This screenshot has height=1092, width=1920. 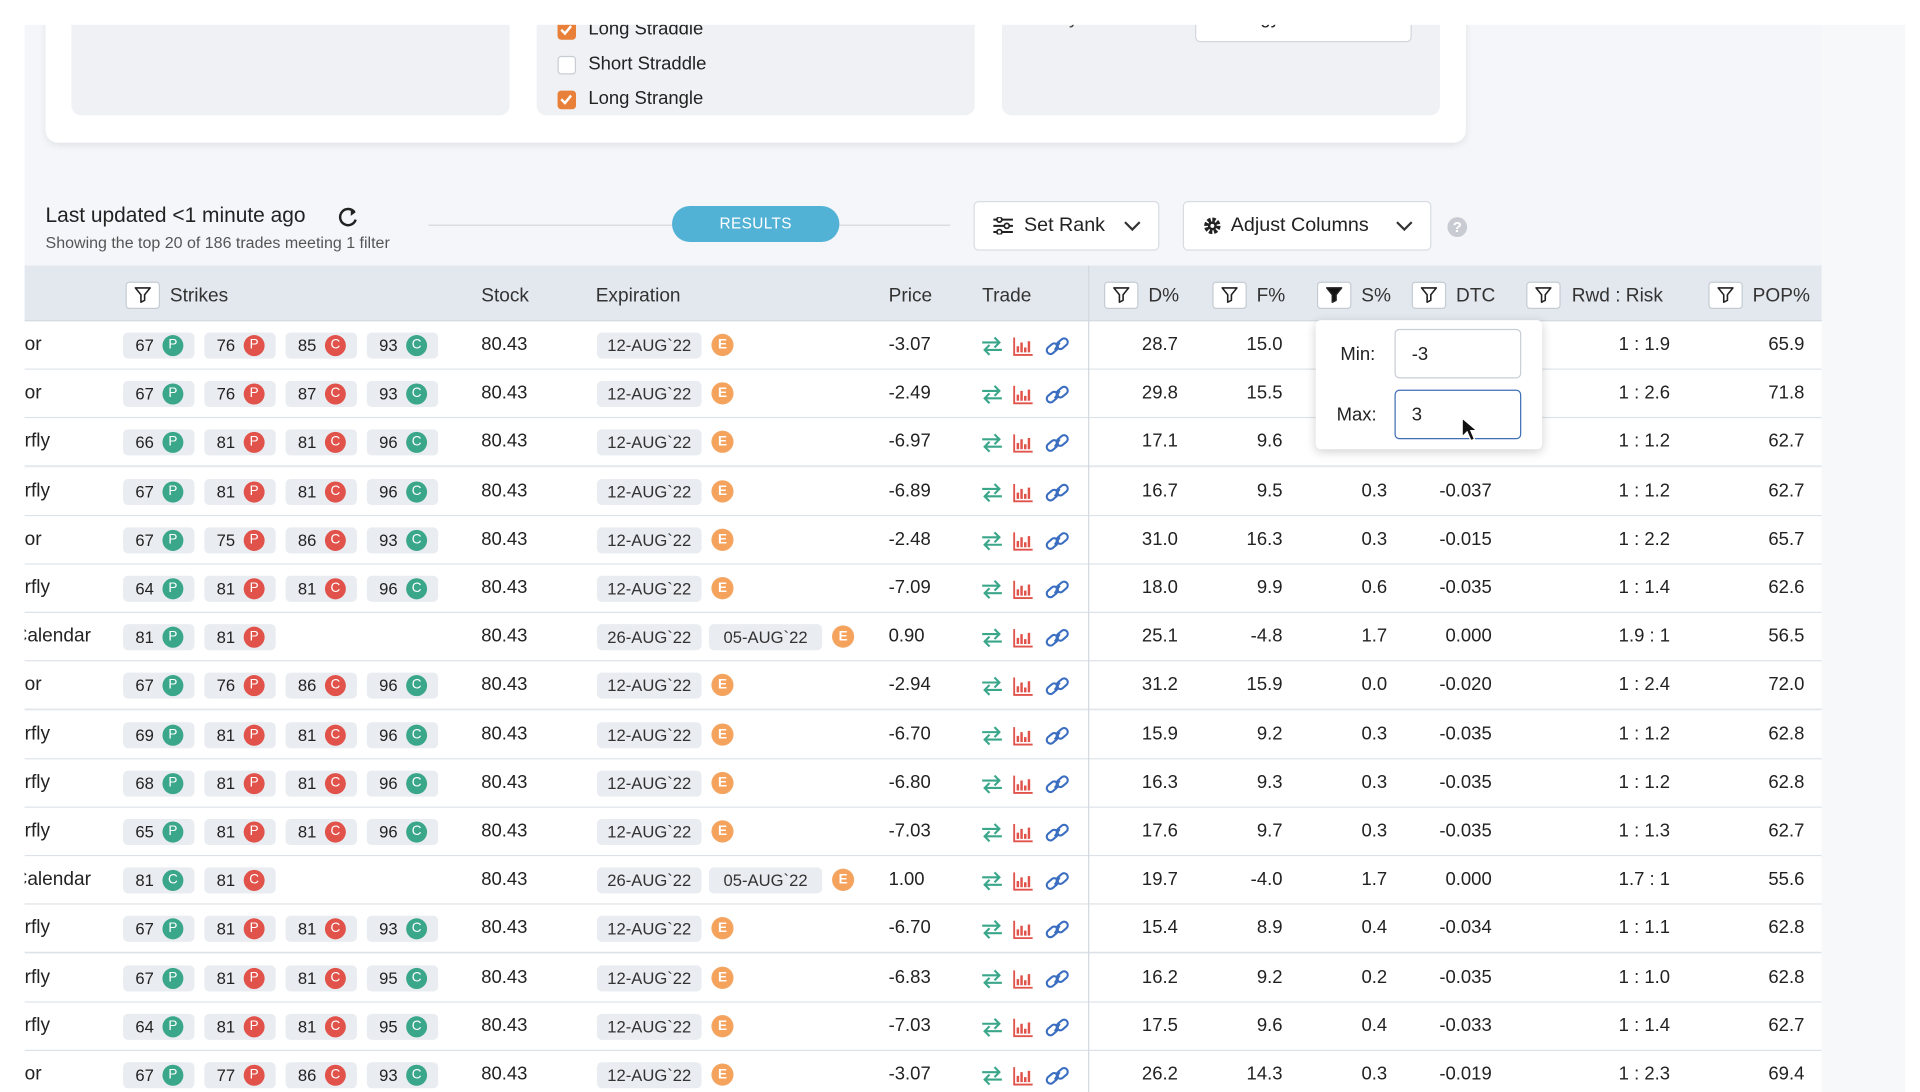 I want to click on expiration-pill: 12-AUG`22, so click(x=649, y=588).